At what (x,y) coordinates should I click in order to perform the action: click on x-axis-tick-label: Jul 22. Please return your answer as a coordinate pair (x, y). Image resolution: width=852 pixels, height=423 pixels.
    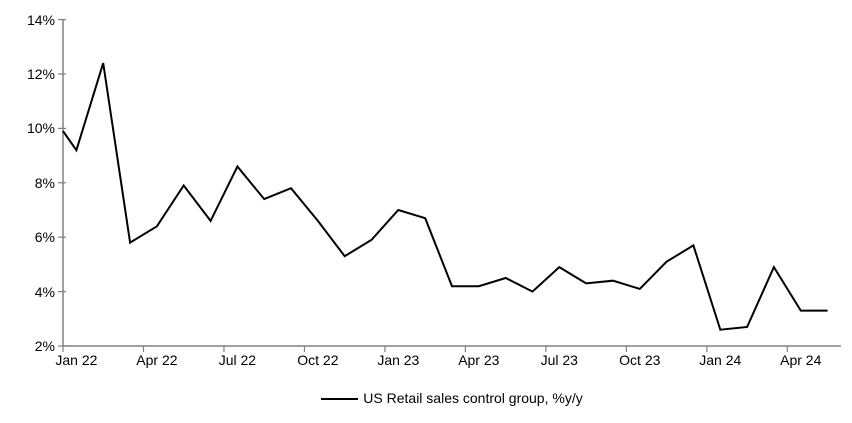
    Looking at the image, I should click on (237, 360).